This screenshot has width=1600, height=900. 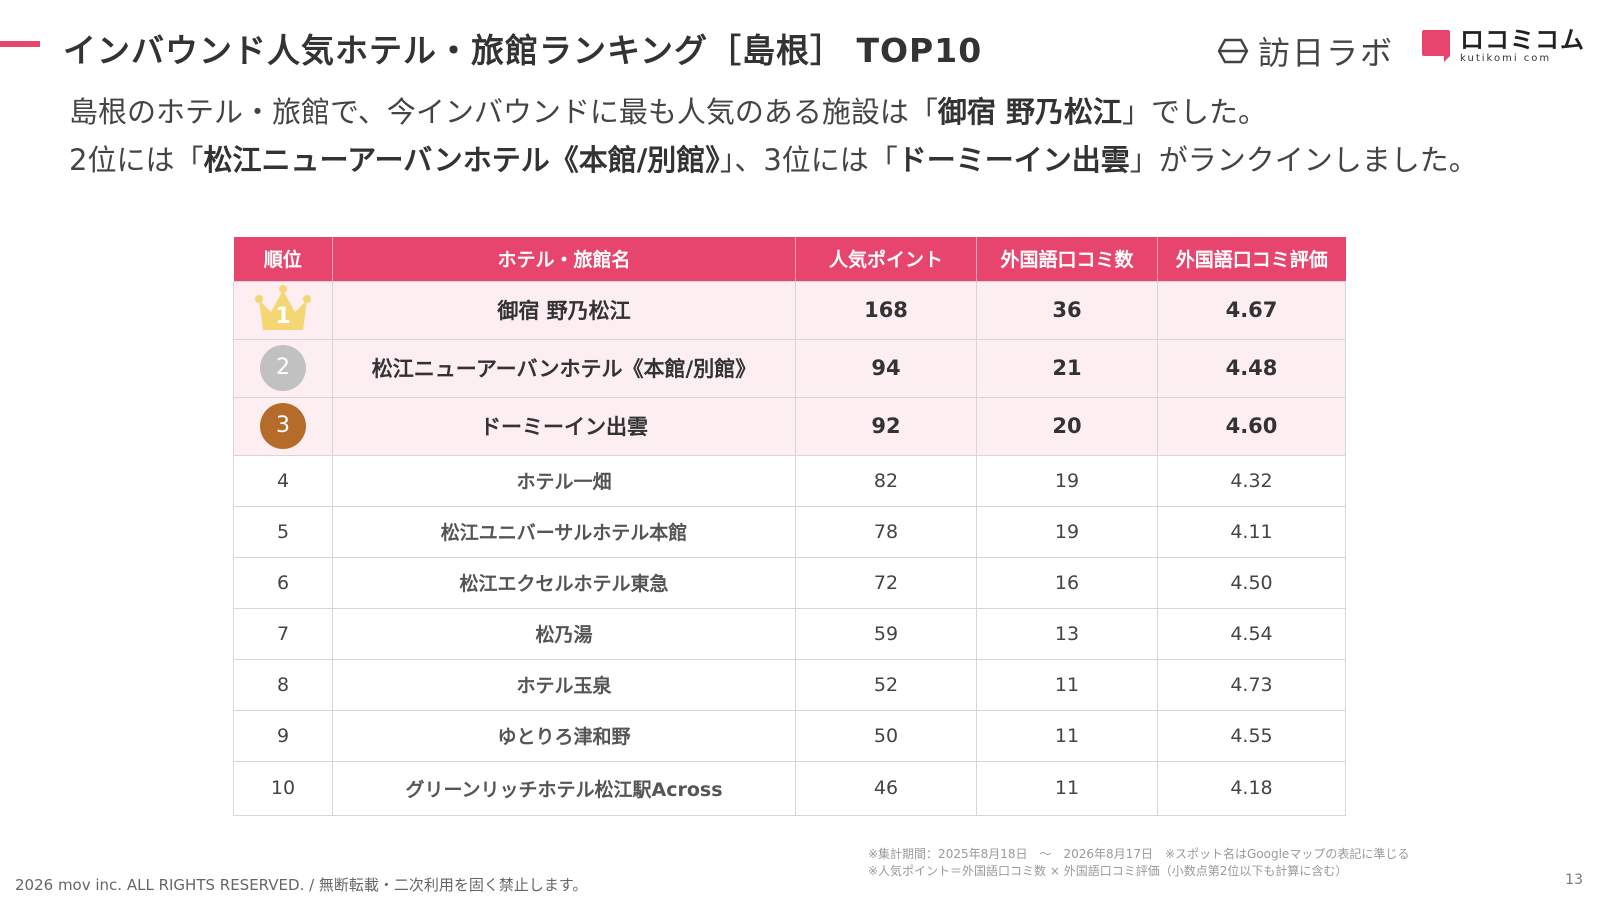 What do you see at coordinates (503, 112) in the screenshot?
I see `intro-line1-prefix: 島根のホテル・旅館で、今インバウンドに最も人気のある施設は「` at bounding box center [503, 112].